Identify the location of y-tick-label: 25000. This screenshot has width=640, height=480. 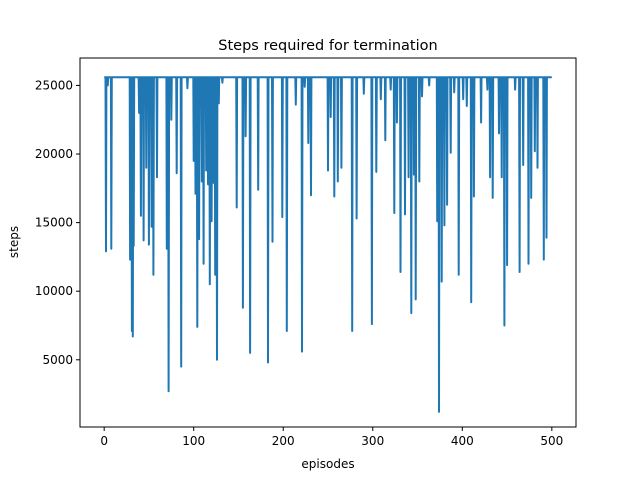
(54, 85).